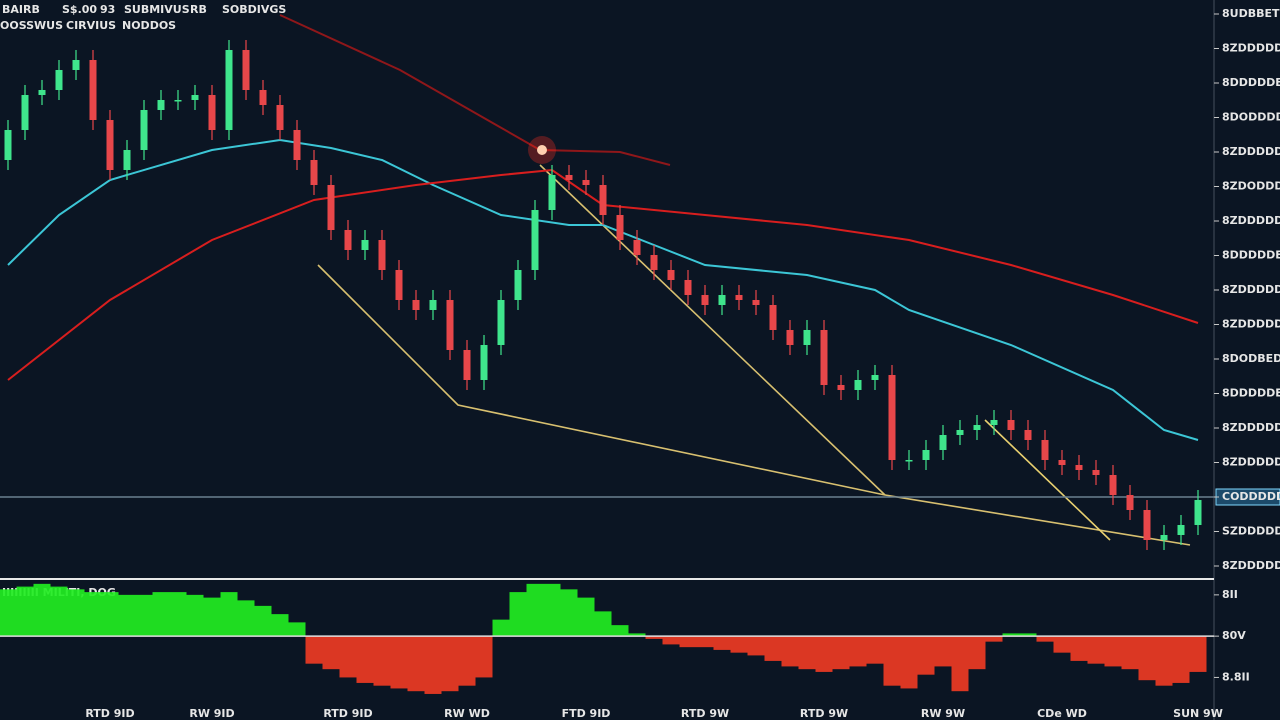  I want to click on x-tick-label: RW 9W, so click(943, 713).